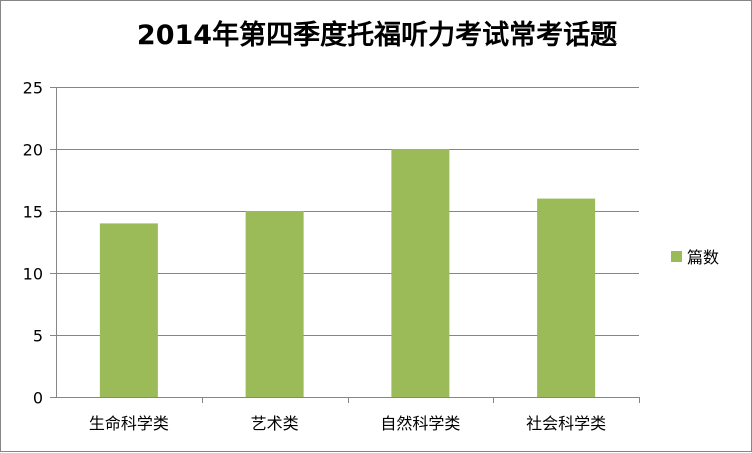 The height and width of the screenshot is (453, 752). I want to click on x-category-label: 社会科学类, so click(566, 423).